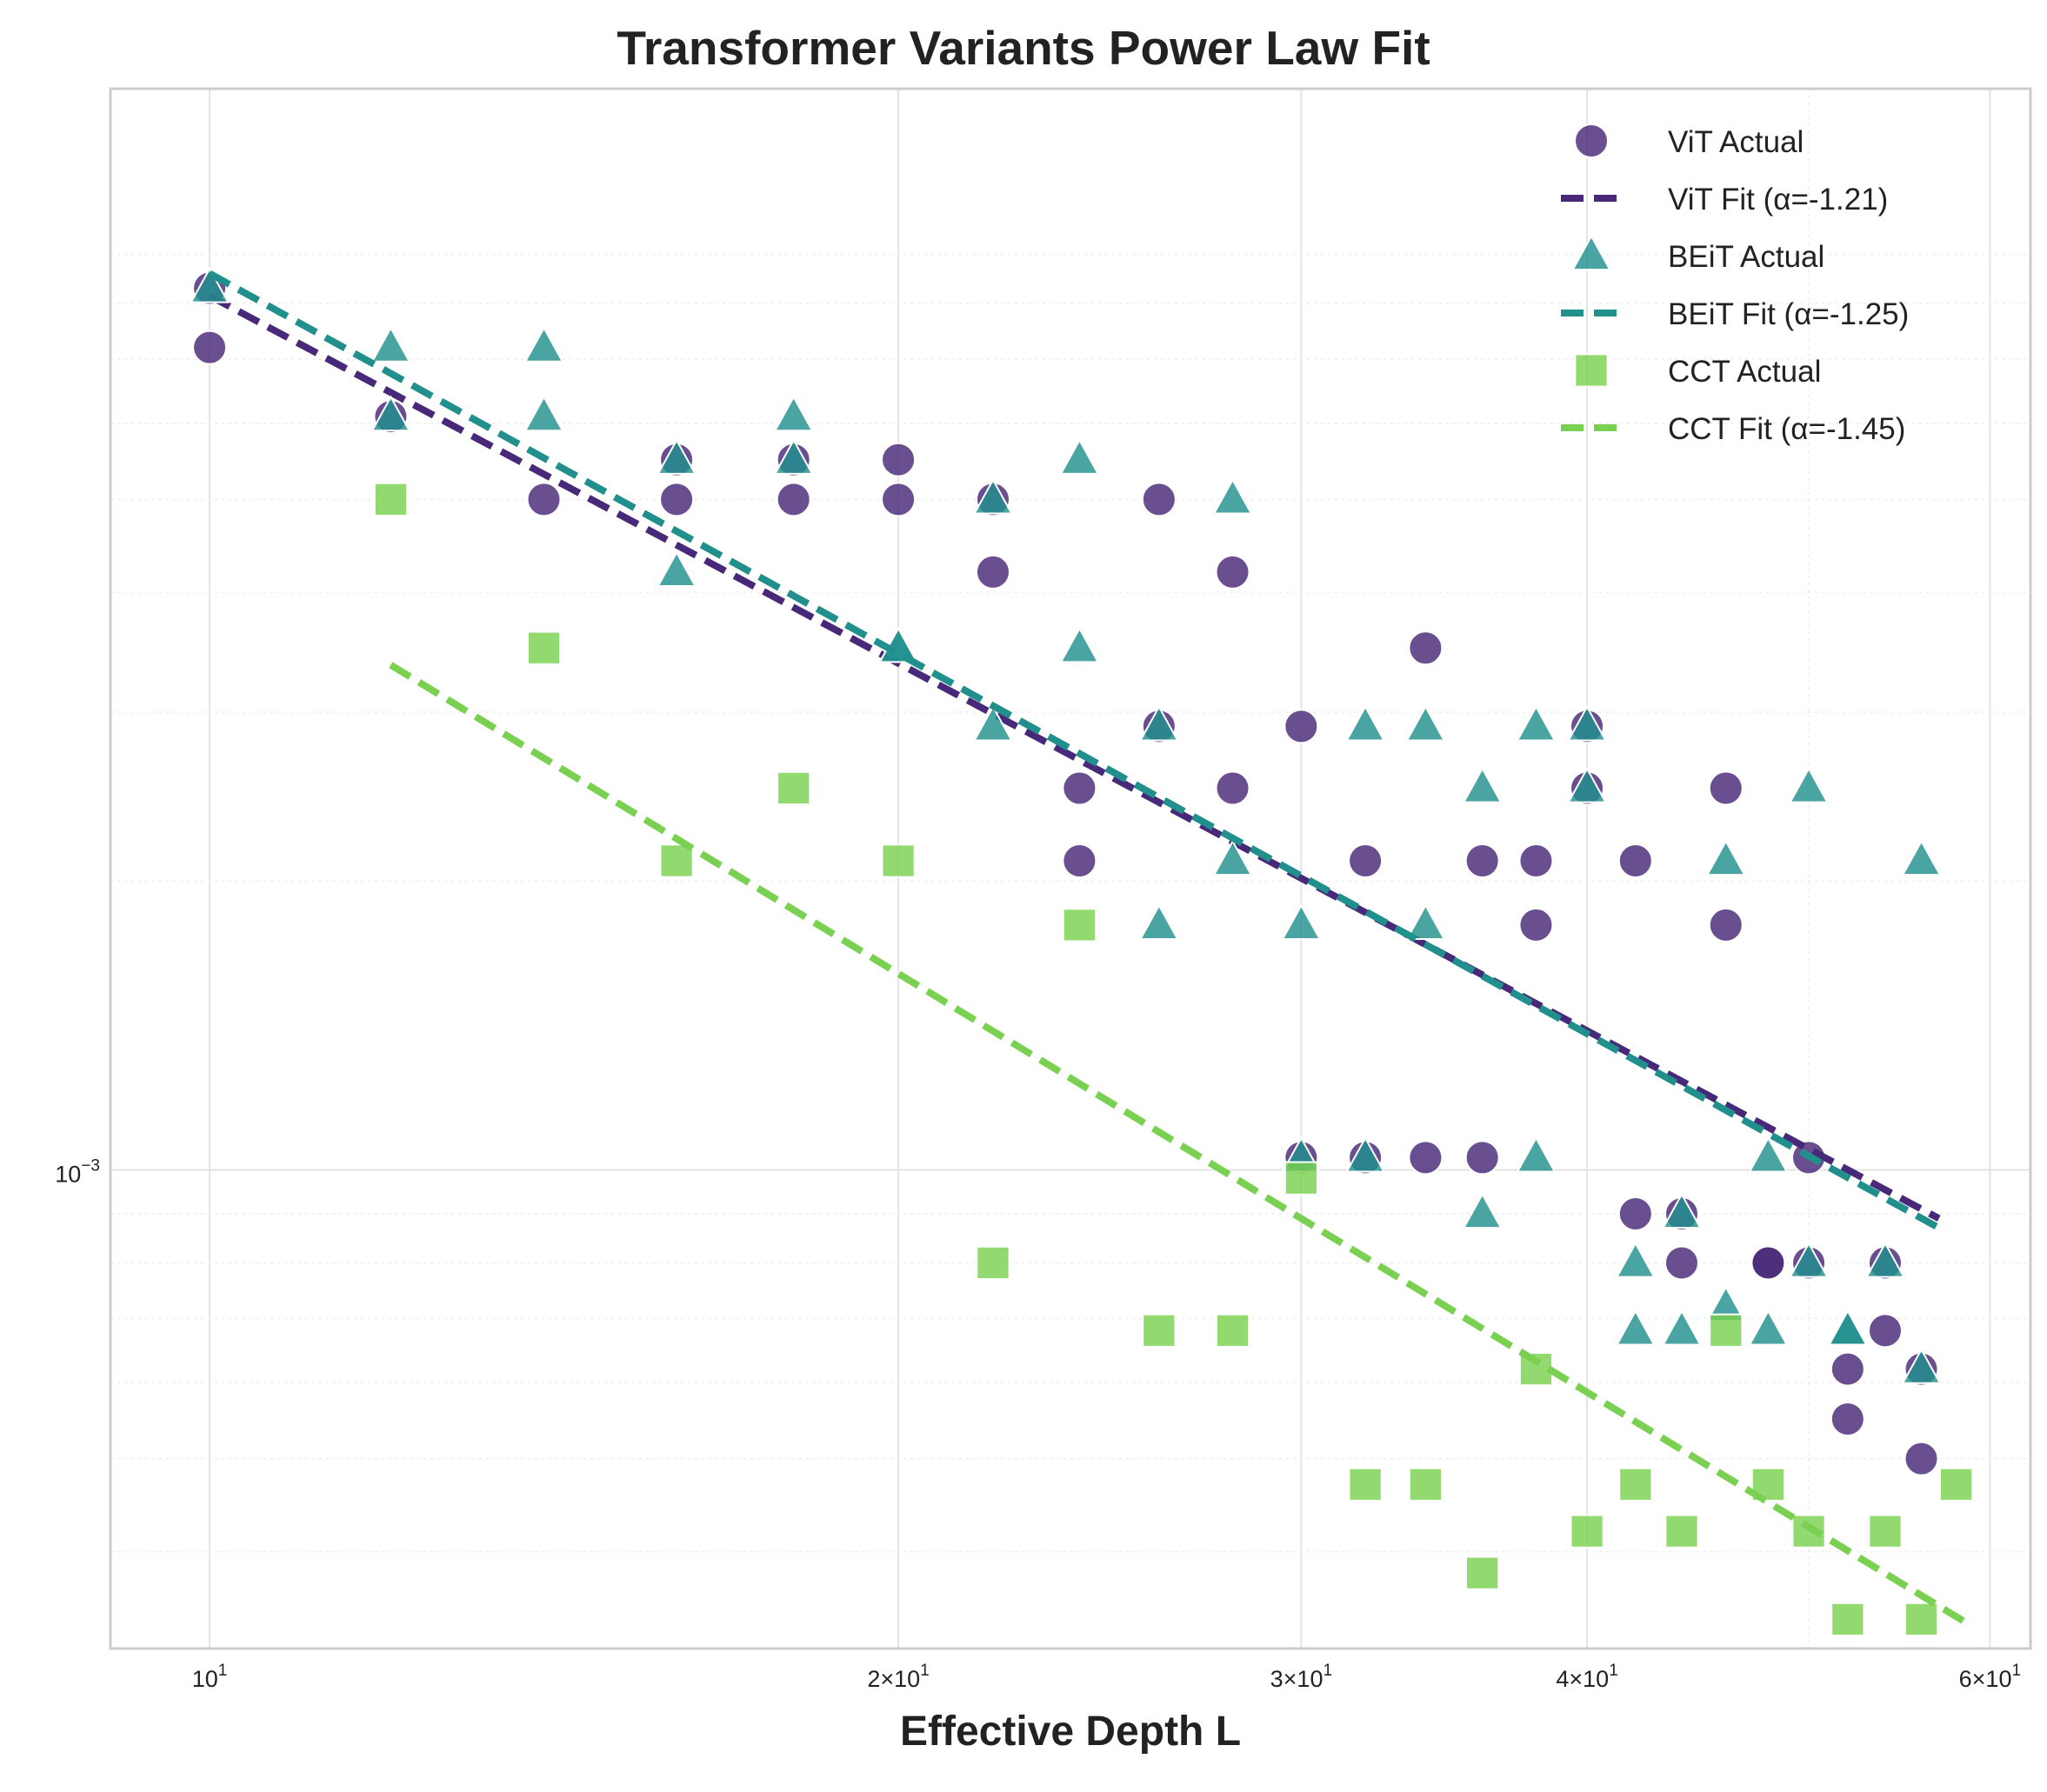  I want to click on legend-label: ViT Actual, so click(1736, 142).